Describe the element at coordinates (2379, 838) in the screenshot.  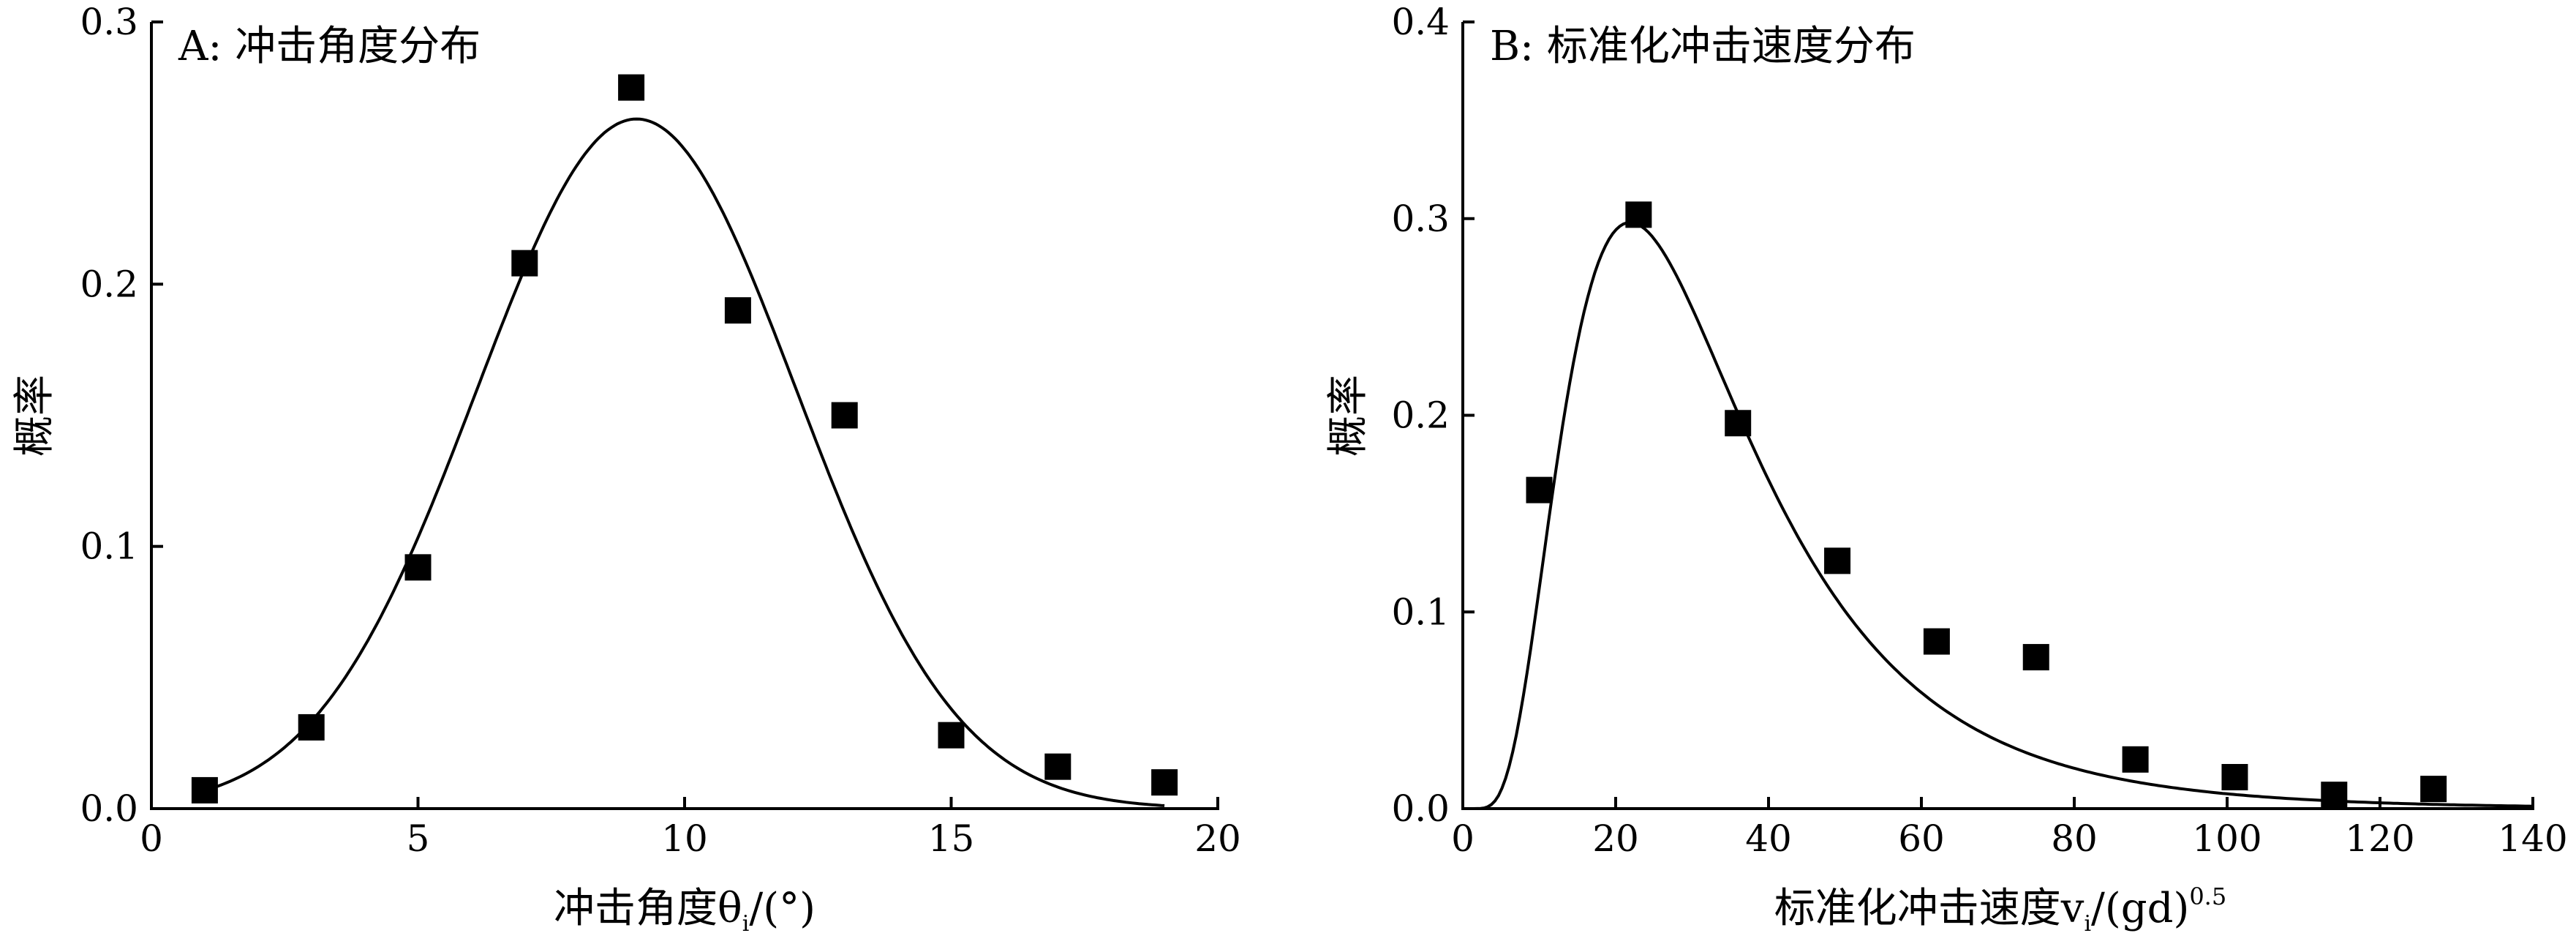
I see `panel-b-x-tick-label: 120` at that location.